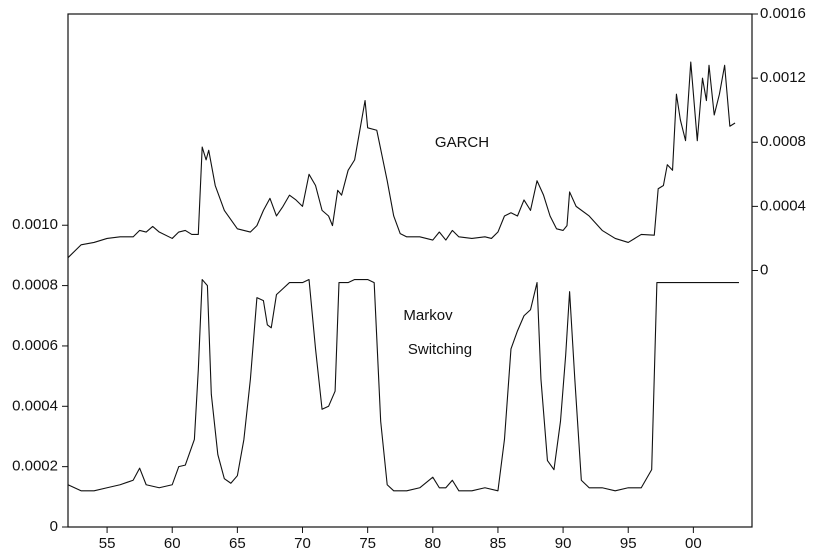  Describe the element at coordinates (432, 541) in the screenshot. I see `x-tick-label: 80` at that location.